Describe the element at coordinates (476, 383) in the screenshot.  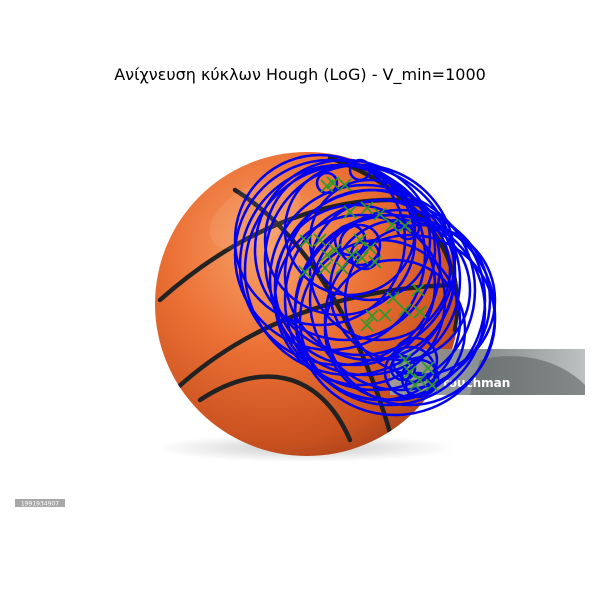
I see `watermark-text: touchman` at that location.